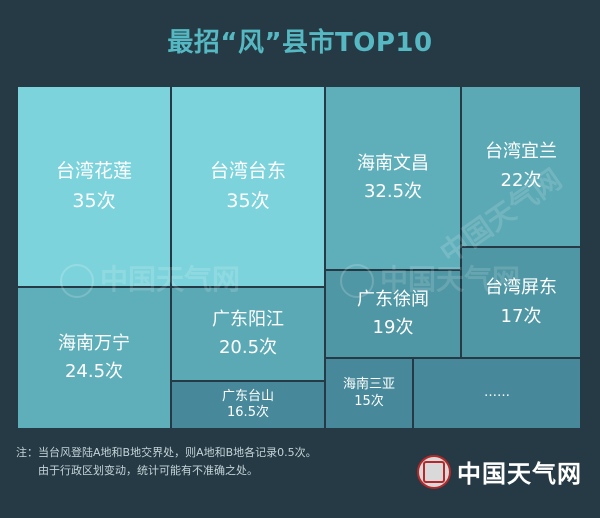  Describe the element at coordinates (95, 359) in the screenshot. I see `treemap-tile: 海南万宁 24.5次` at that location.